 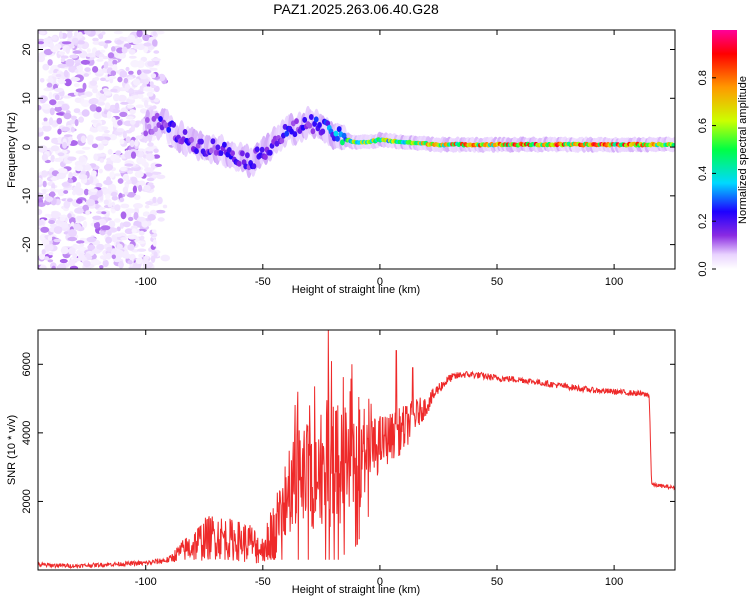 I want to click on spectrogram-x-tick-label: -100, so click(x=146, y=282).